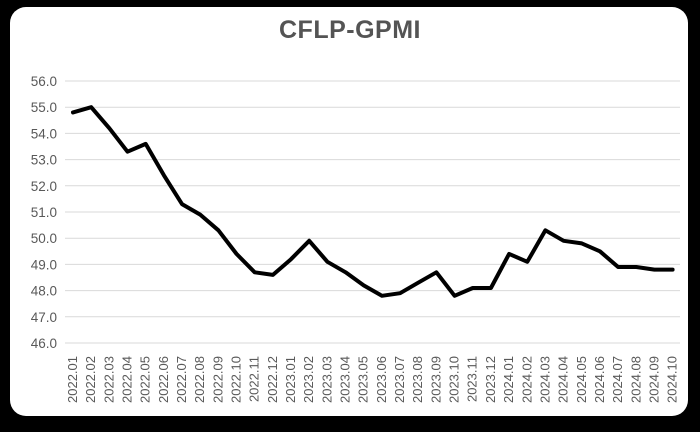  I want to click on x-tick-label: 2023.11, so click(472, 379).